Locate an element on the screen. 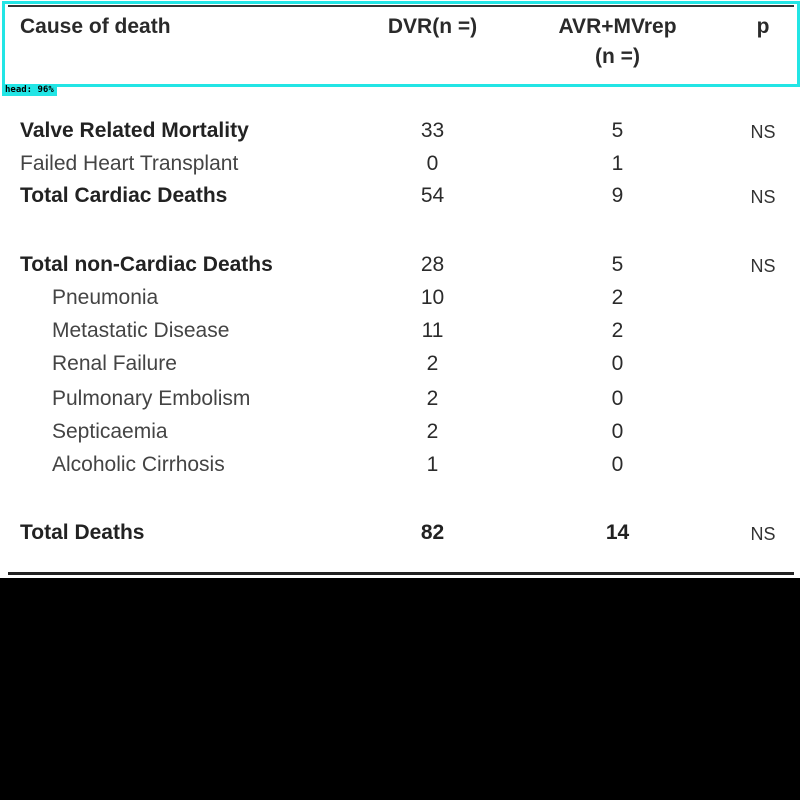  row-dvr: 28 is located at coordinates (432, 264).